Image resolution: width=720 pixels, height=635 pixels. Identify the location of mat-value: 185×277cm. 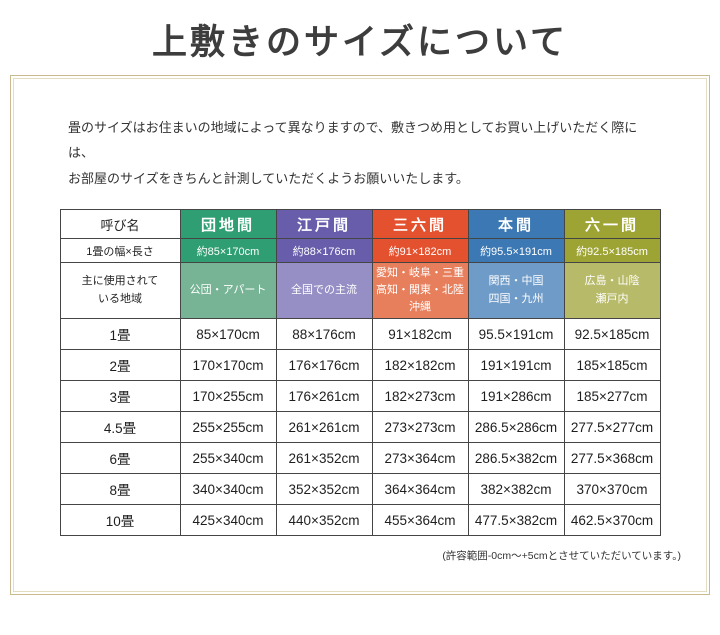
(612, 396).